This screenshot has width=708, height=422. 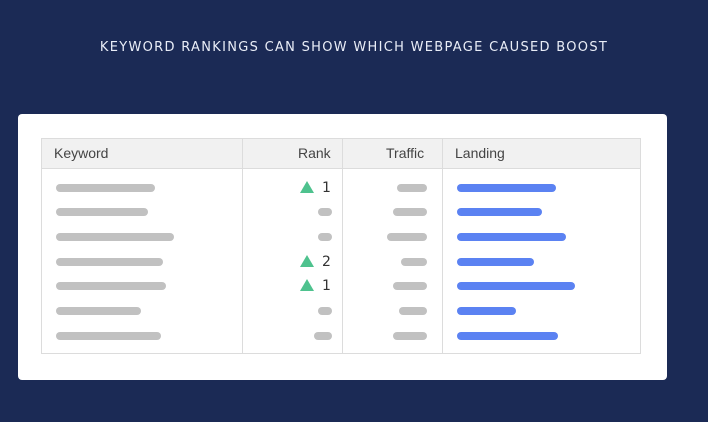 I want to click on table-header: Keyword Rank Traffic Landing, so click(x=341, y=154).